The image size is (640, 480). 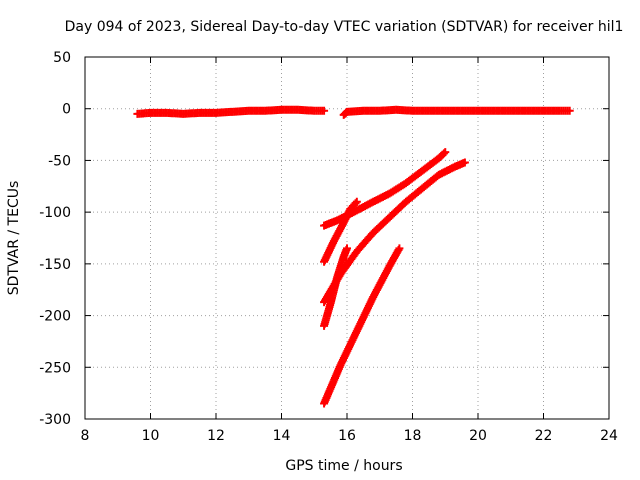 I want to click on x-axis-label: GPS time / hours, so click(x=343, y=466).